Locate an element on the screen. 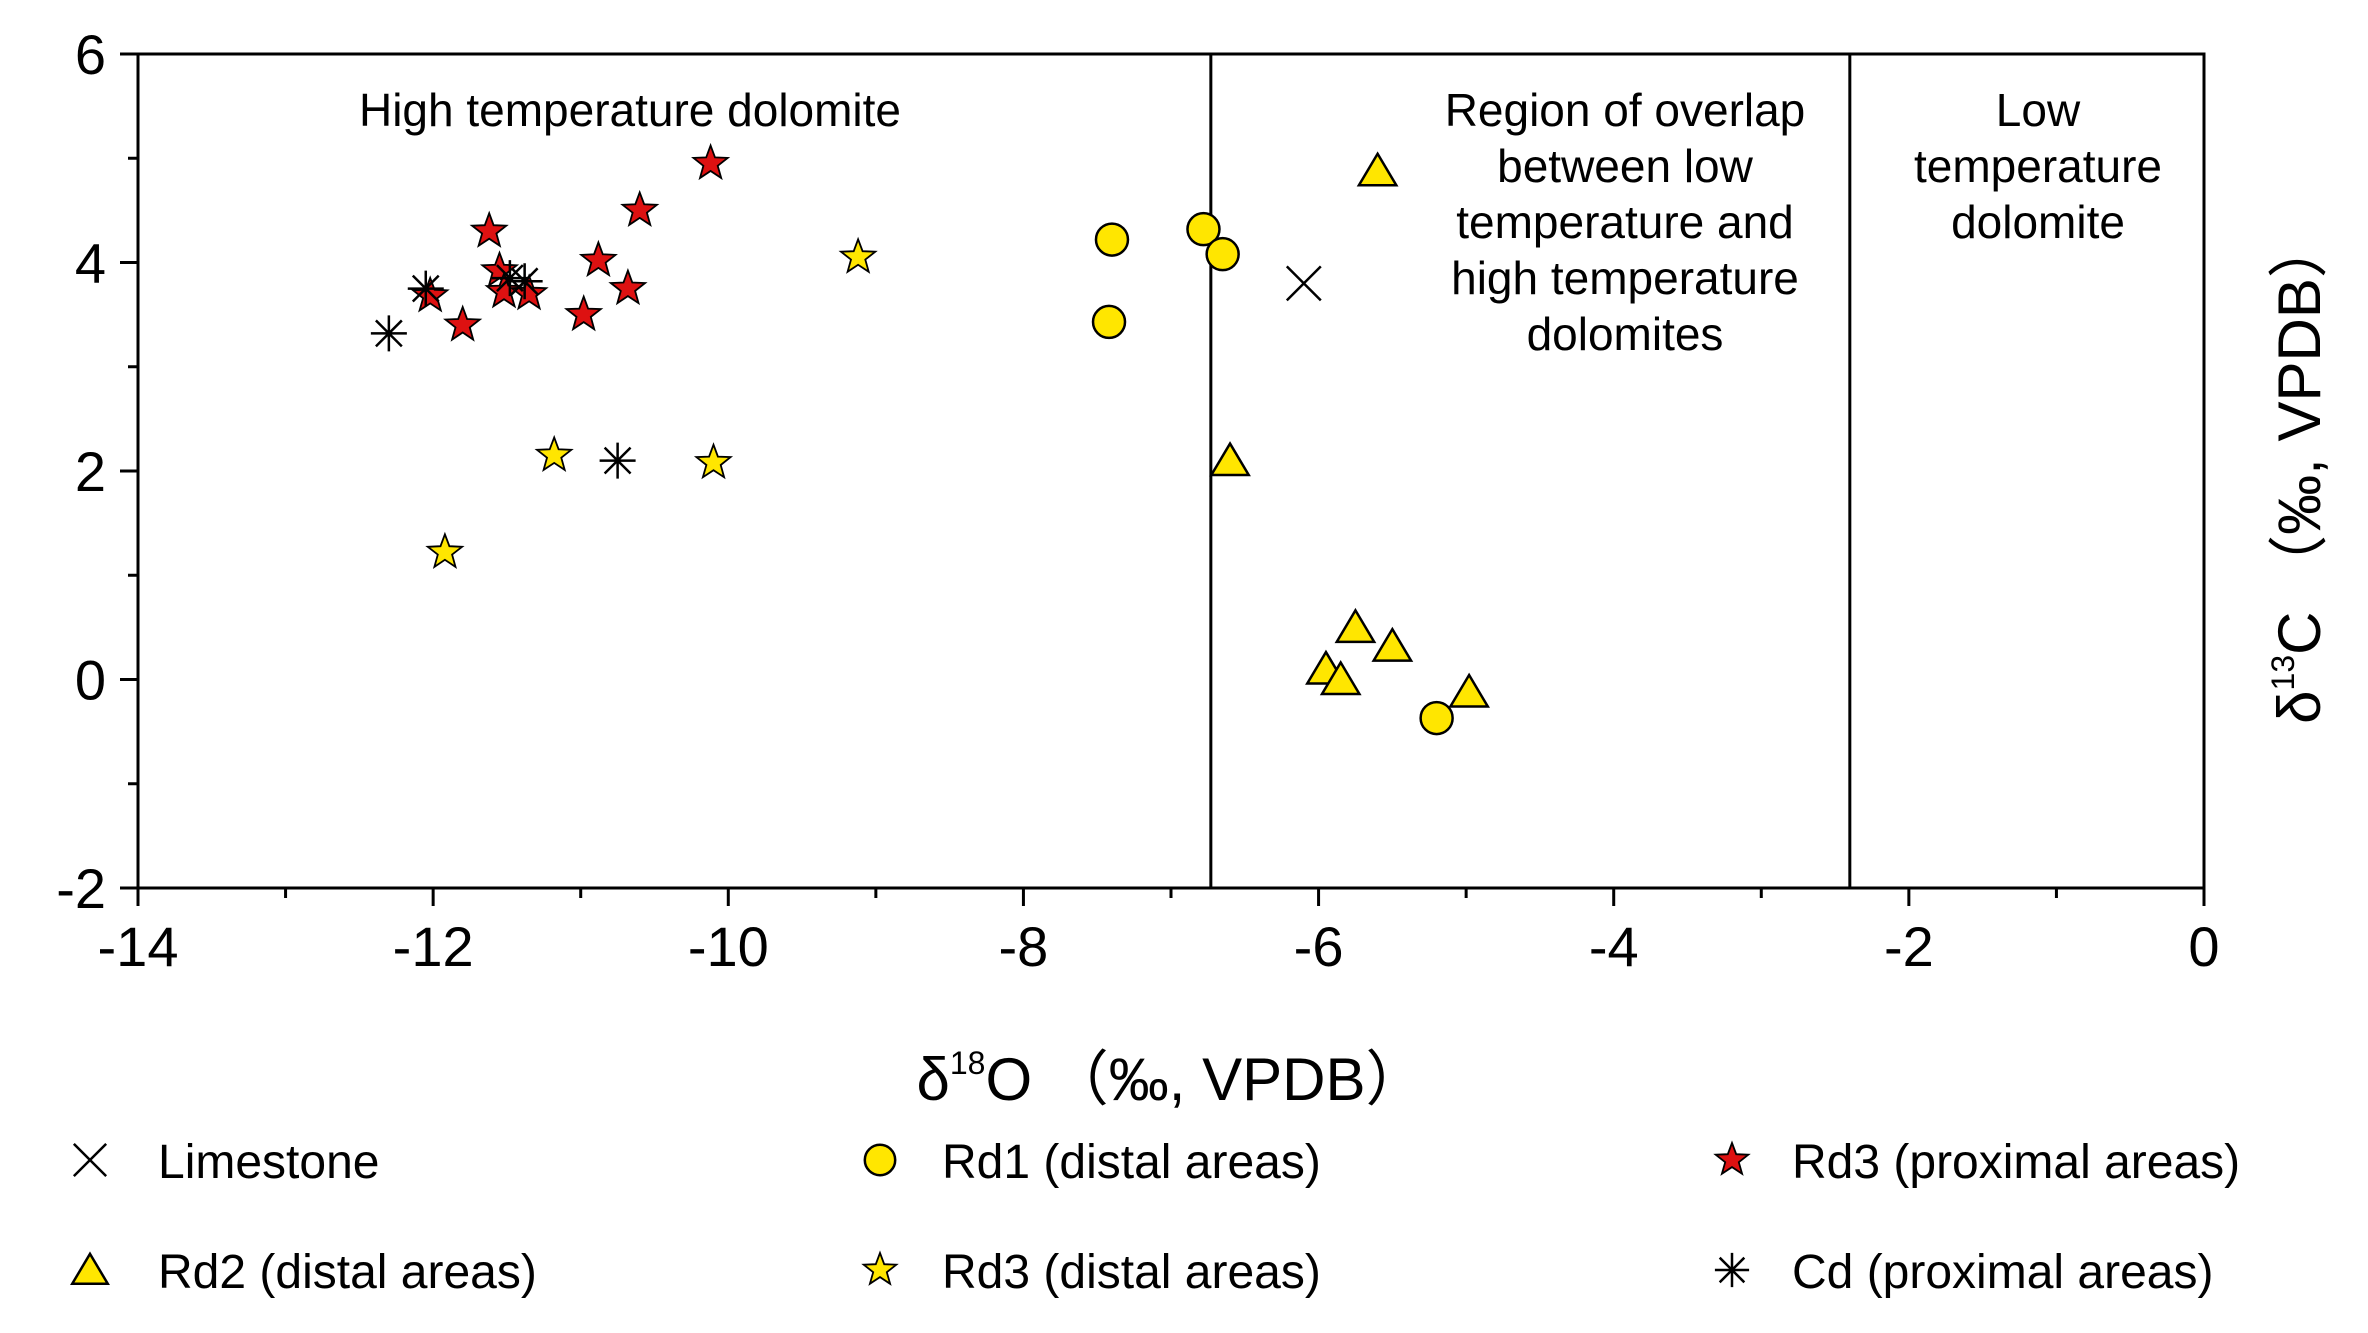  region-label-line: temperature and is located at coordinates (1625, 222).